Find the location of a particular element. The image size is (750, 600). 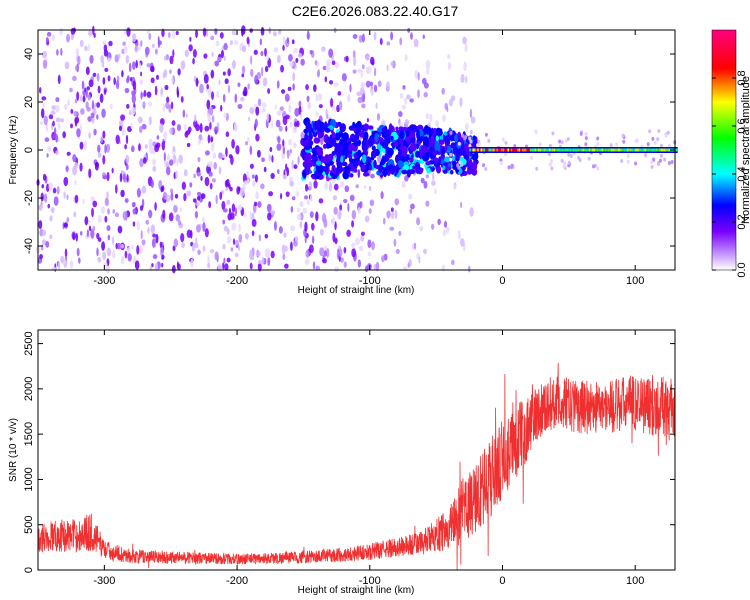

x-tick-label: -100 is located at coordinates (370, 581).